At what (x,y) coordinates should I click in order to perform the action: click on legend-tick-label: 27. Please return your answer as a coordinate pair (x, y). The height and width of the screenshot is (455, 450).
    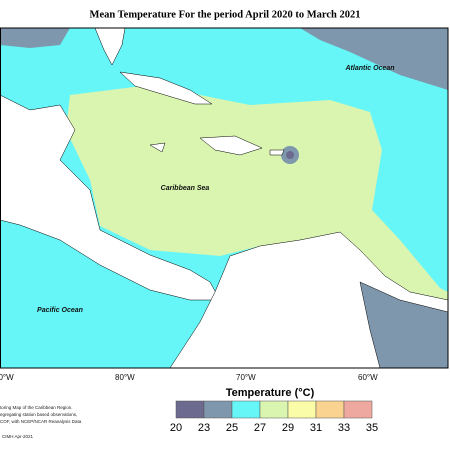
    Looking at the image, I should click on (260, 428).